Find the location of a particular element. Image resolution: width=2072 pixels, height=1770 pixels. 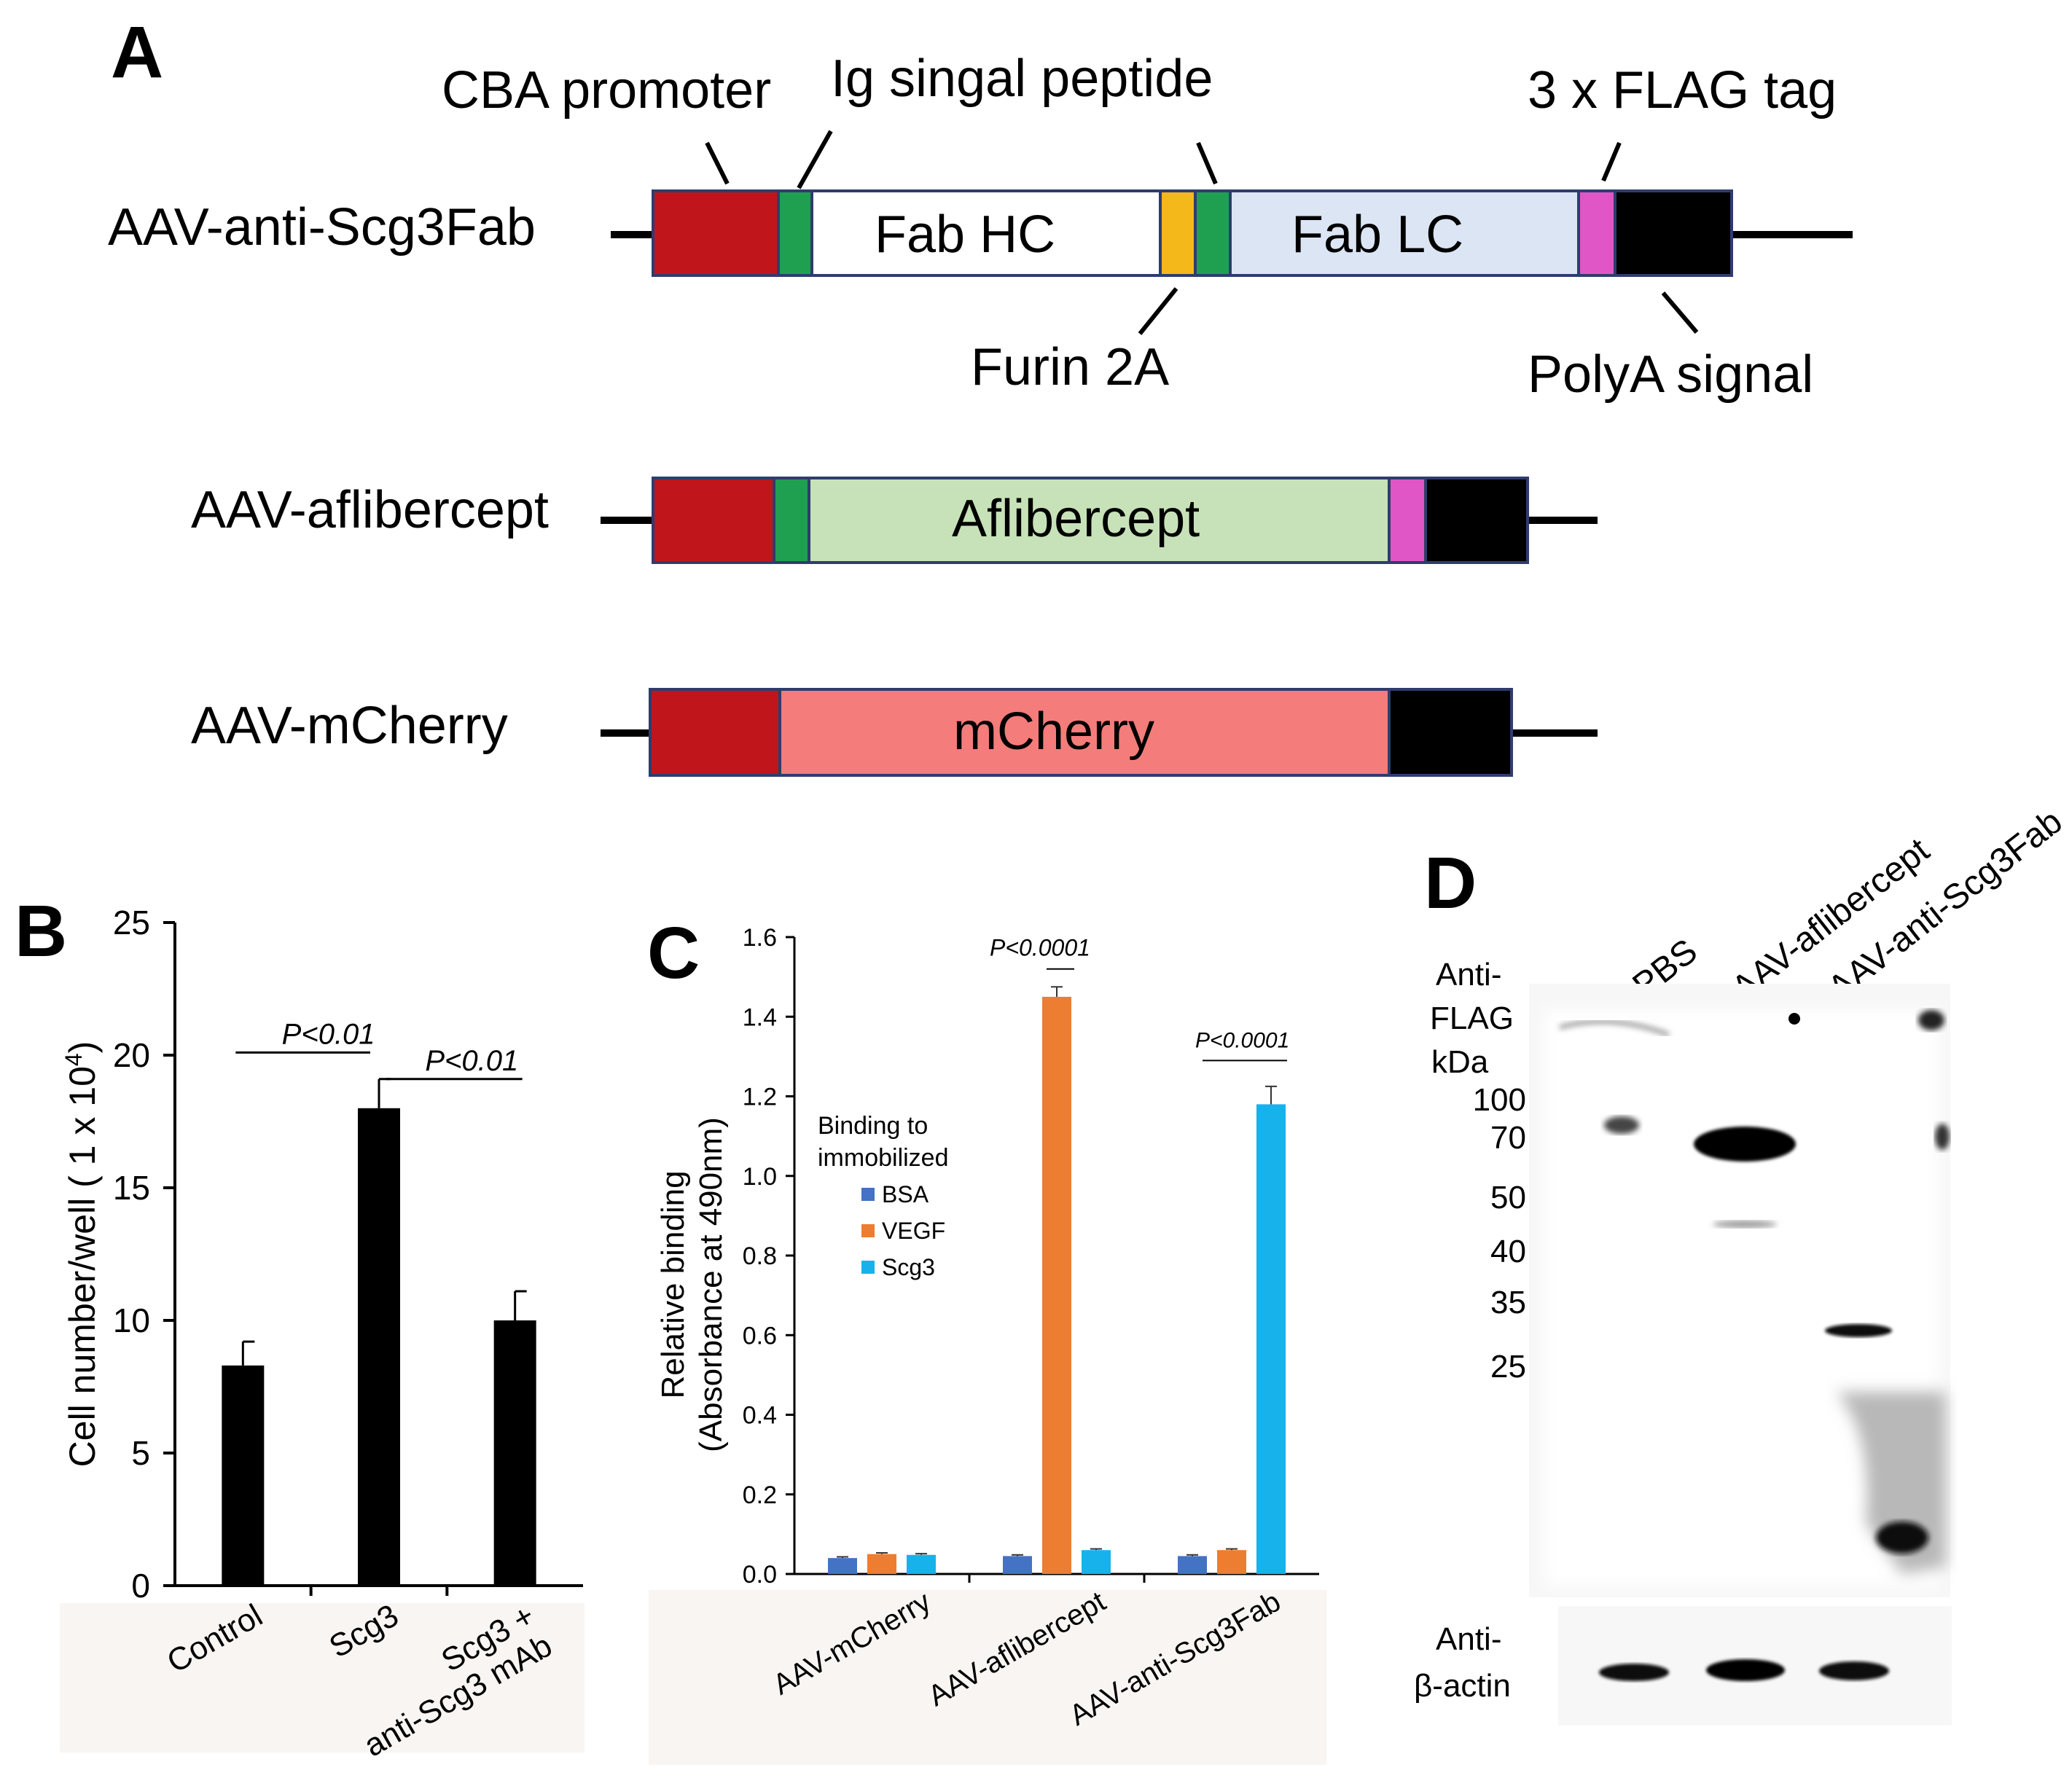

furin-2a-label: Furin 2A is located at coordinates (1070, 367).